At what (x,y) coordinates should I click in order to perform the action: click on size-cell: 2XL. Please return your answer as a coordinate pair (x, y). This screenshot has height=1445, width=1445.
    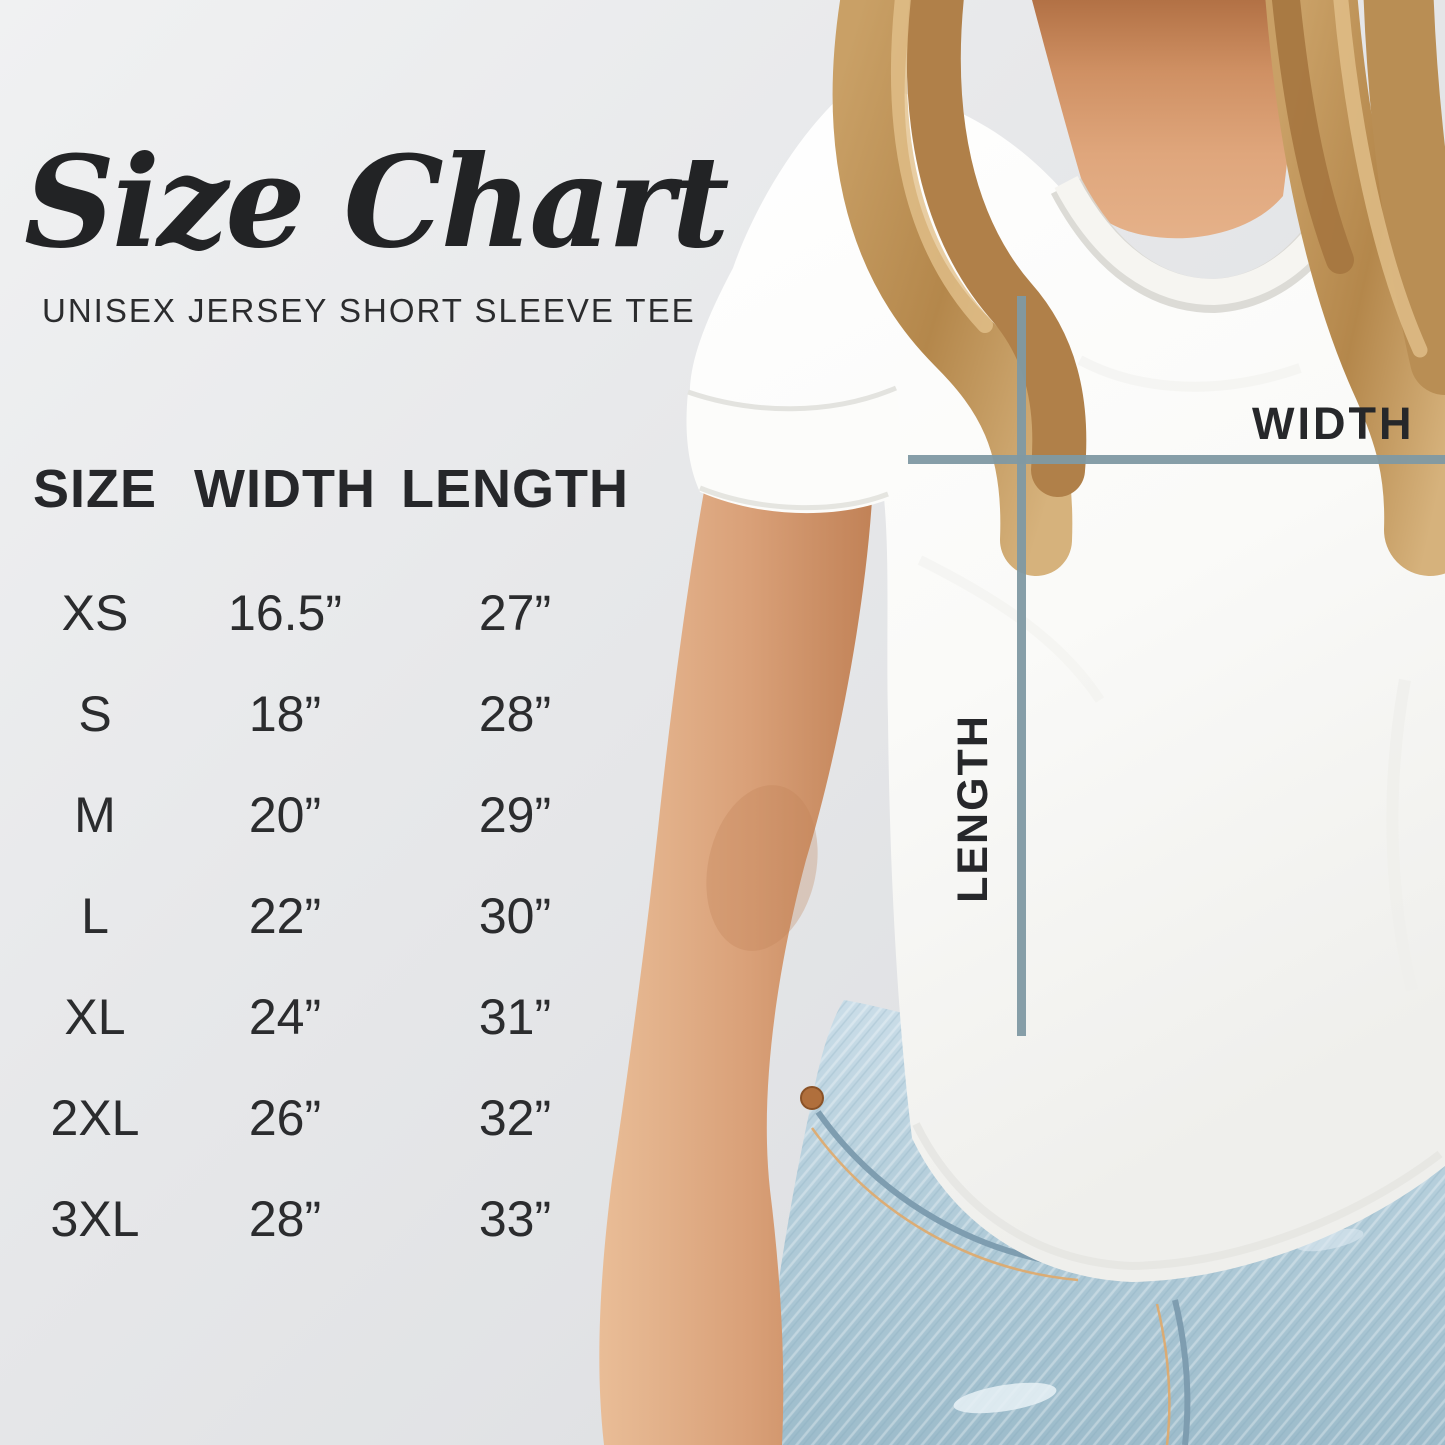
    Looking at the image, I should click on (95, 1117).